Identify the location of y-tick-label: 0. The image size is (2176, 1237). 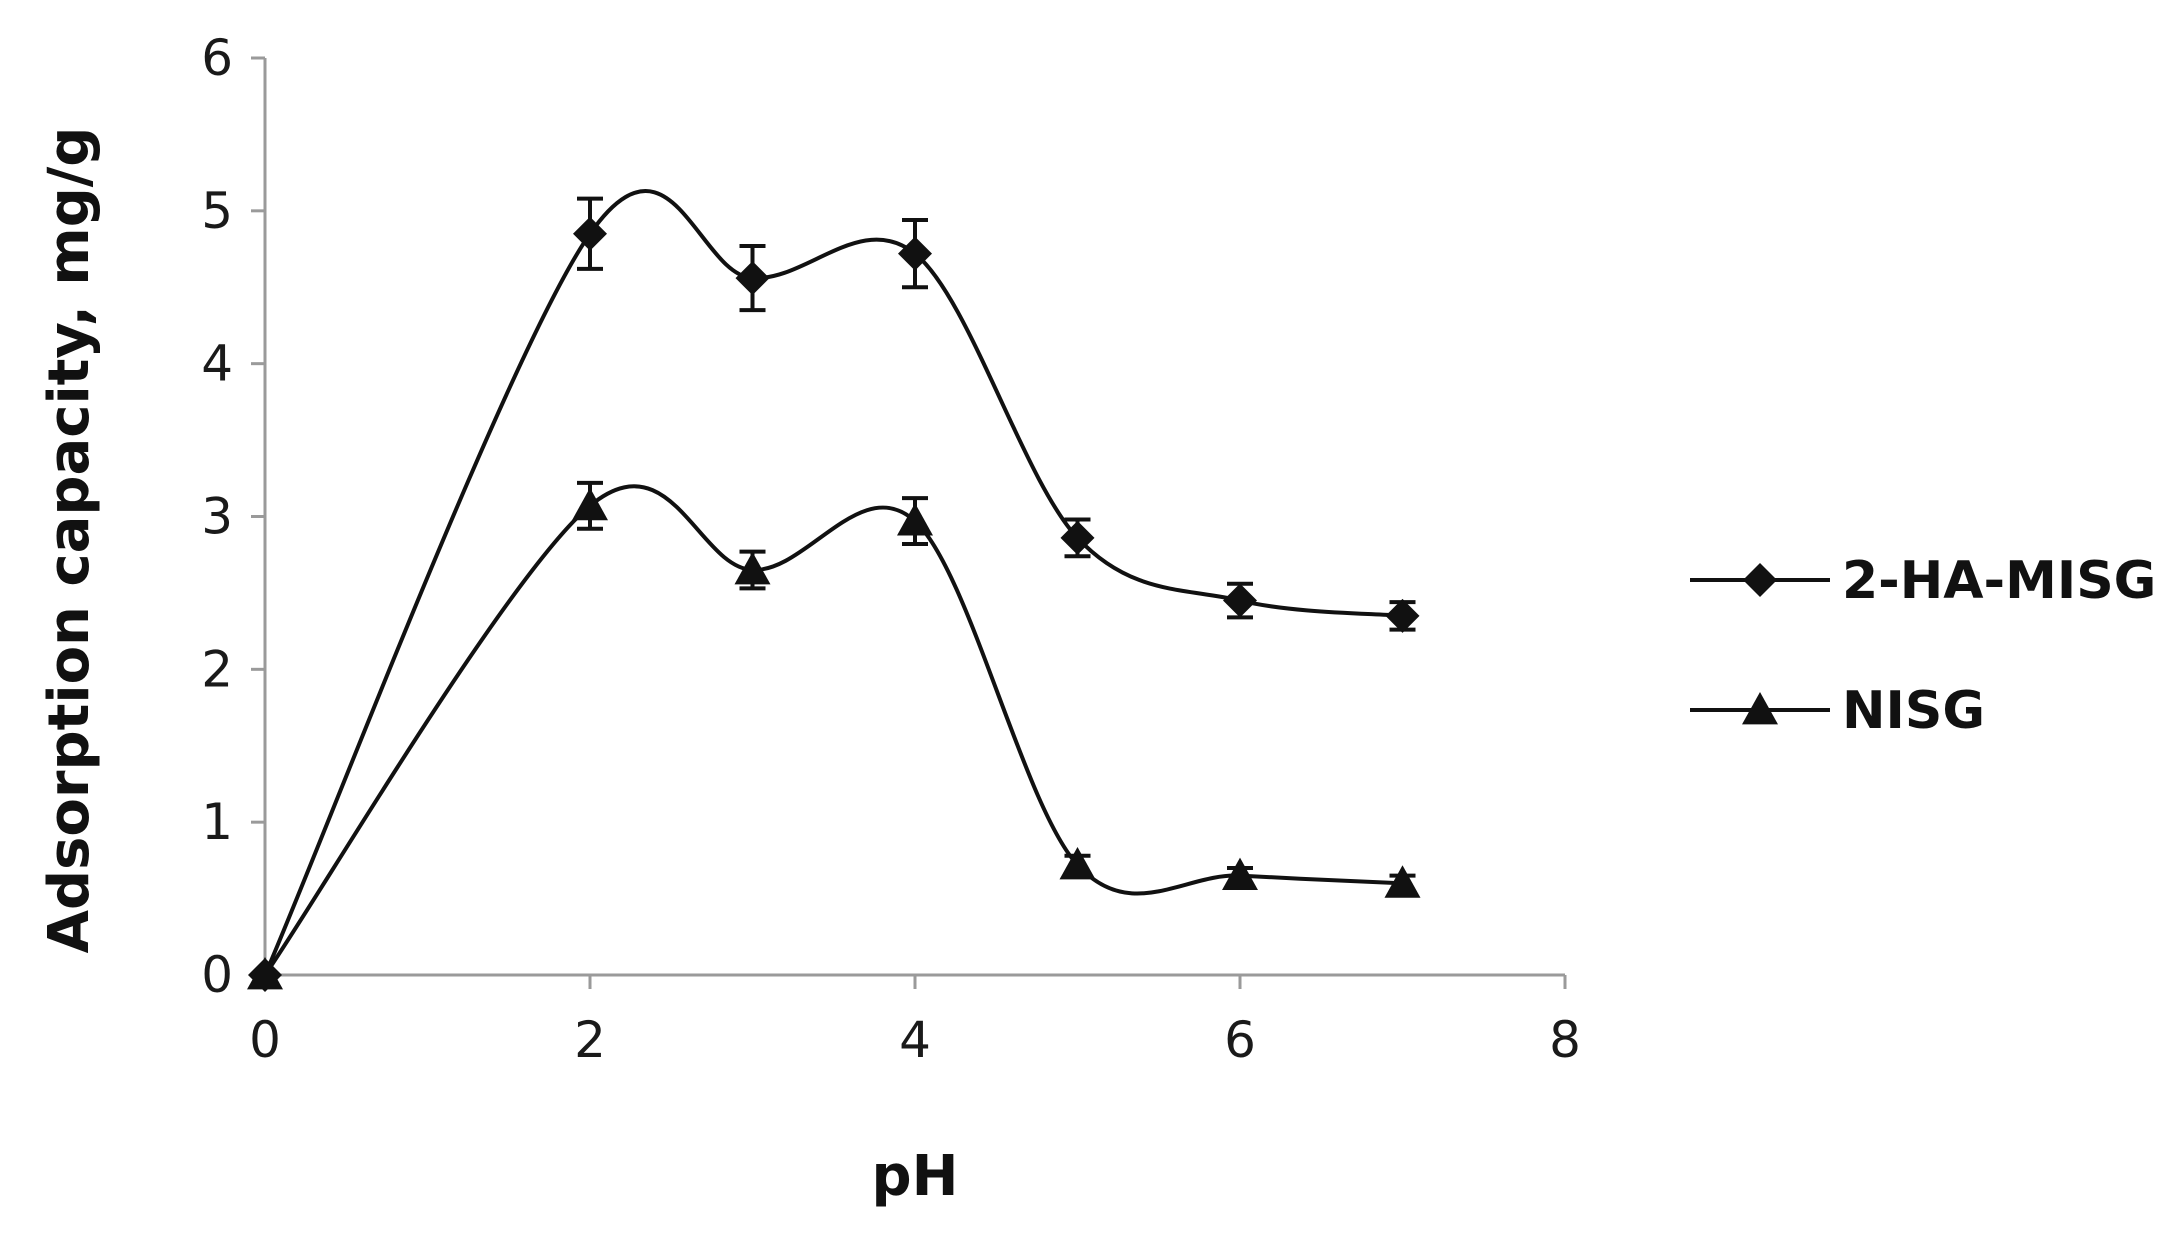
(217, 975).